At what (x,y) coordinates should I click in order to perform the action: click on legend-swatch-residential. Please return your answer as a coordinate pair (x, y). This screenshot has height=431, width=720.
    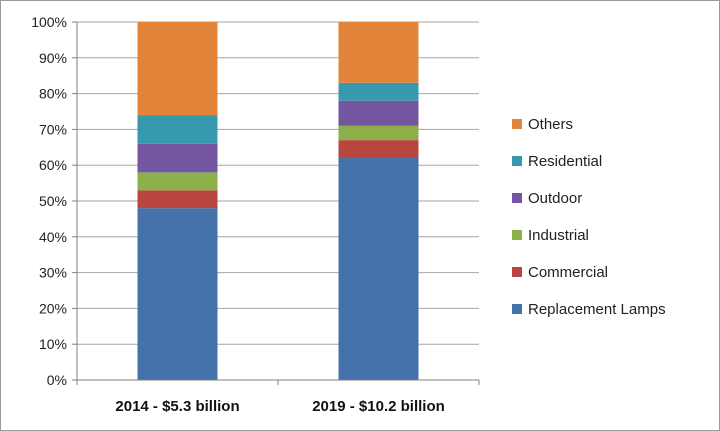
    Looking at the image, I should click on (517, 161).